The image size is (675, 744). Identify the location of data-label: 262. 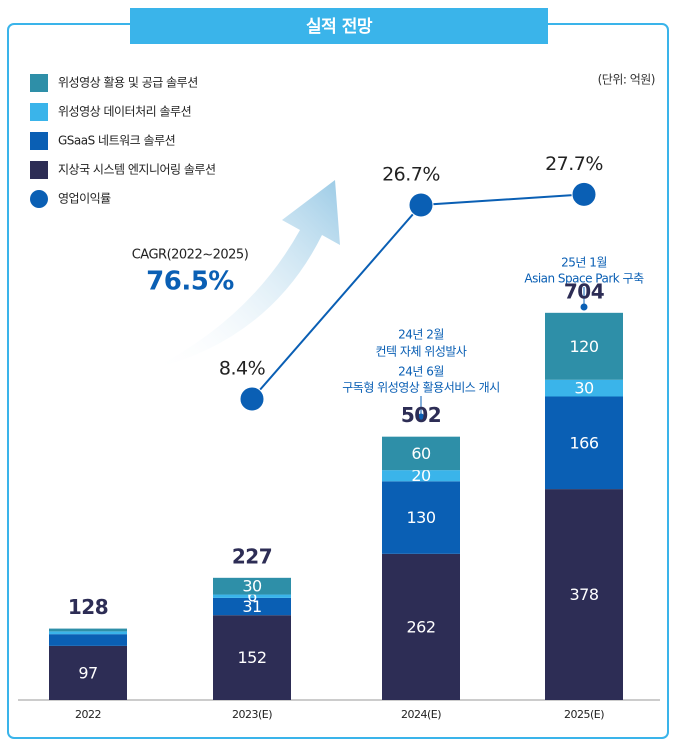
(420, 626).